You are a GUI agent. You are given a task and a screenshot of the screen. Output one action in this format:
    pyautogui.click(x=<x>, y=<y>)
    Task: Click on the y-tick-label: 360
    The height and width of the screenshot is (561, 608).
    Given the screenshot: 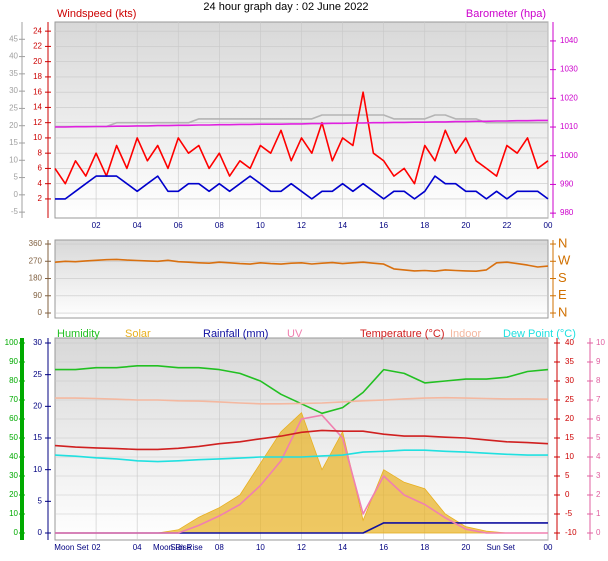 What is the action you would take?
    pyautogui.click(x=36, y=243)
    